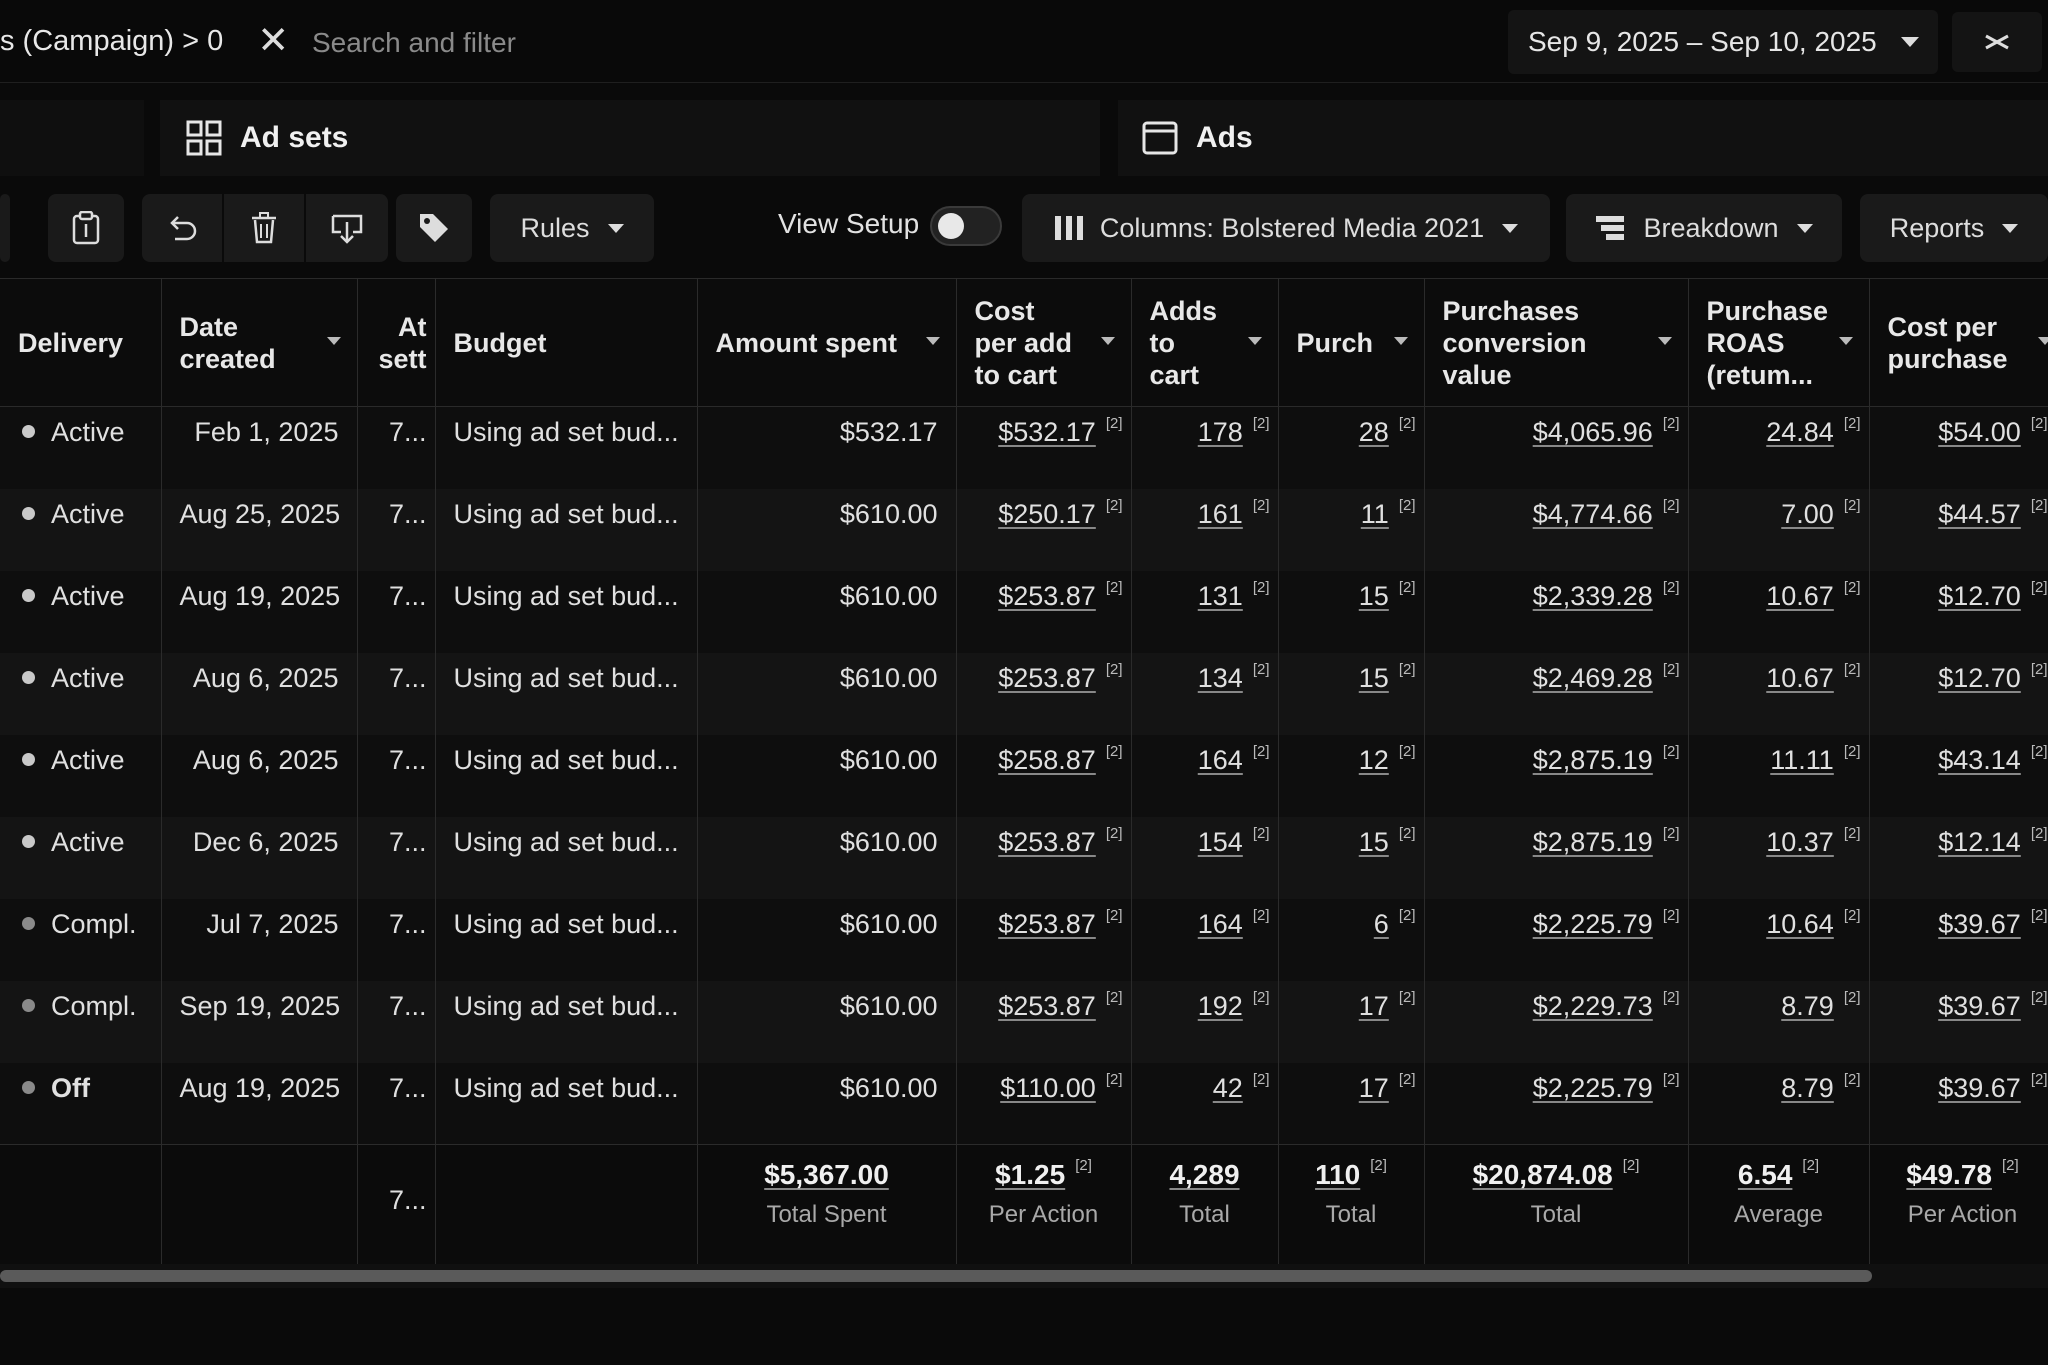 Image resolution: width=2048 pixels, height=1365 pixels. Describe the element at coordinates (1779, 447) in the screenshot. I see `roas-cell: 24.84 [2]` at that location.